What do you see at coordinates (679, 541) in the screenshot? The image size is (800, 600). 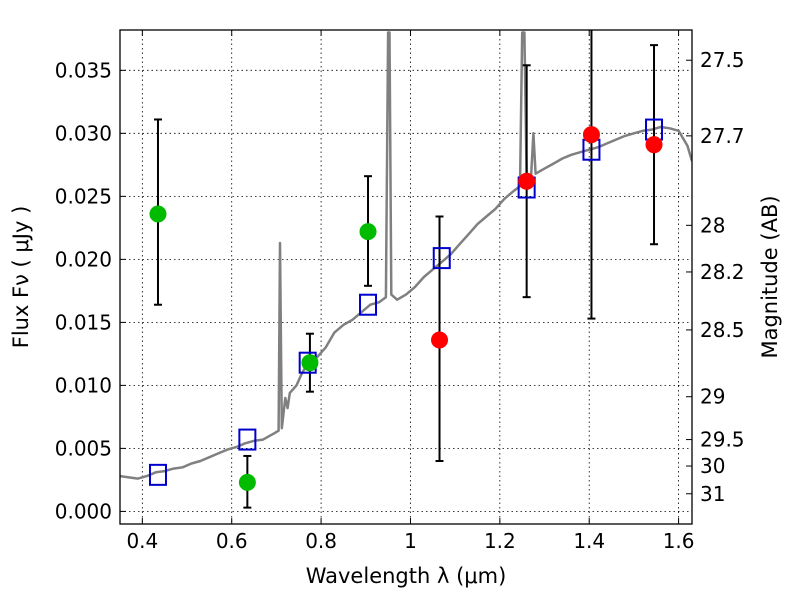 I see `x-tick-label: 1.6` at bounding box center [679, 541].